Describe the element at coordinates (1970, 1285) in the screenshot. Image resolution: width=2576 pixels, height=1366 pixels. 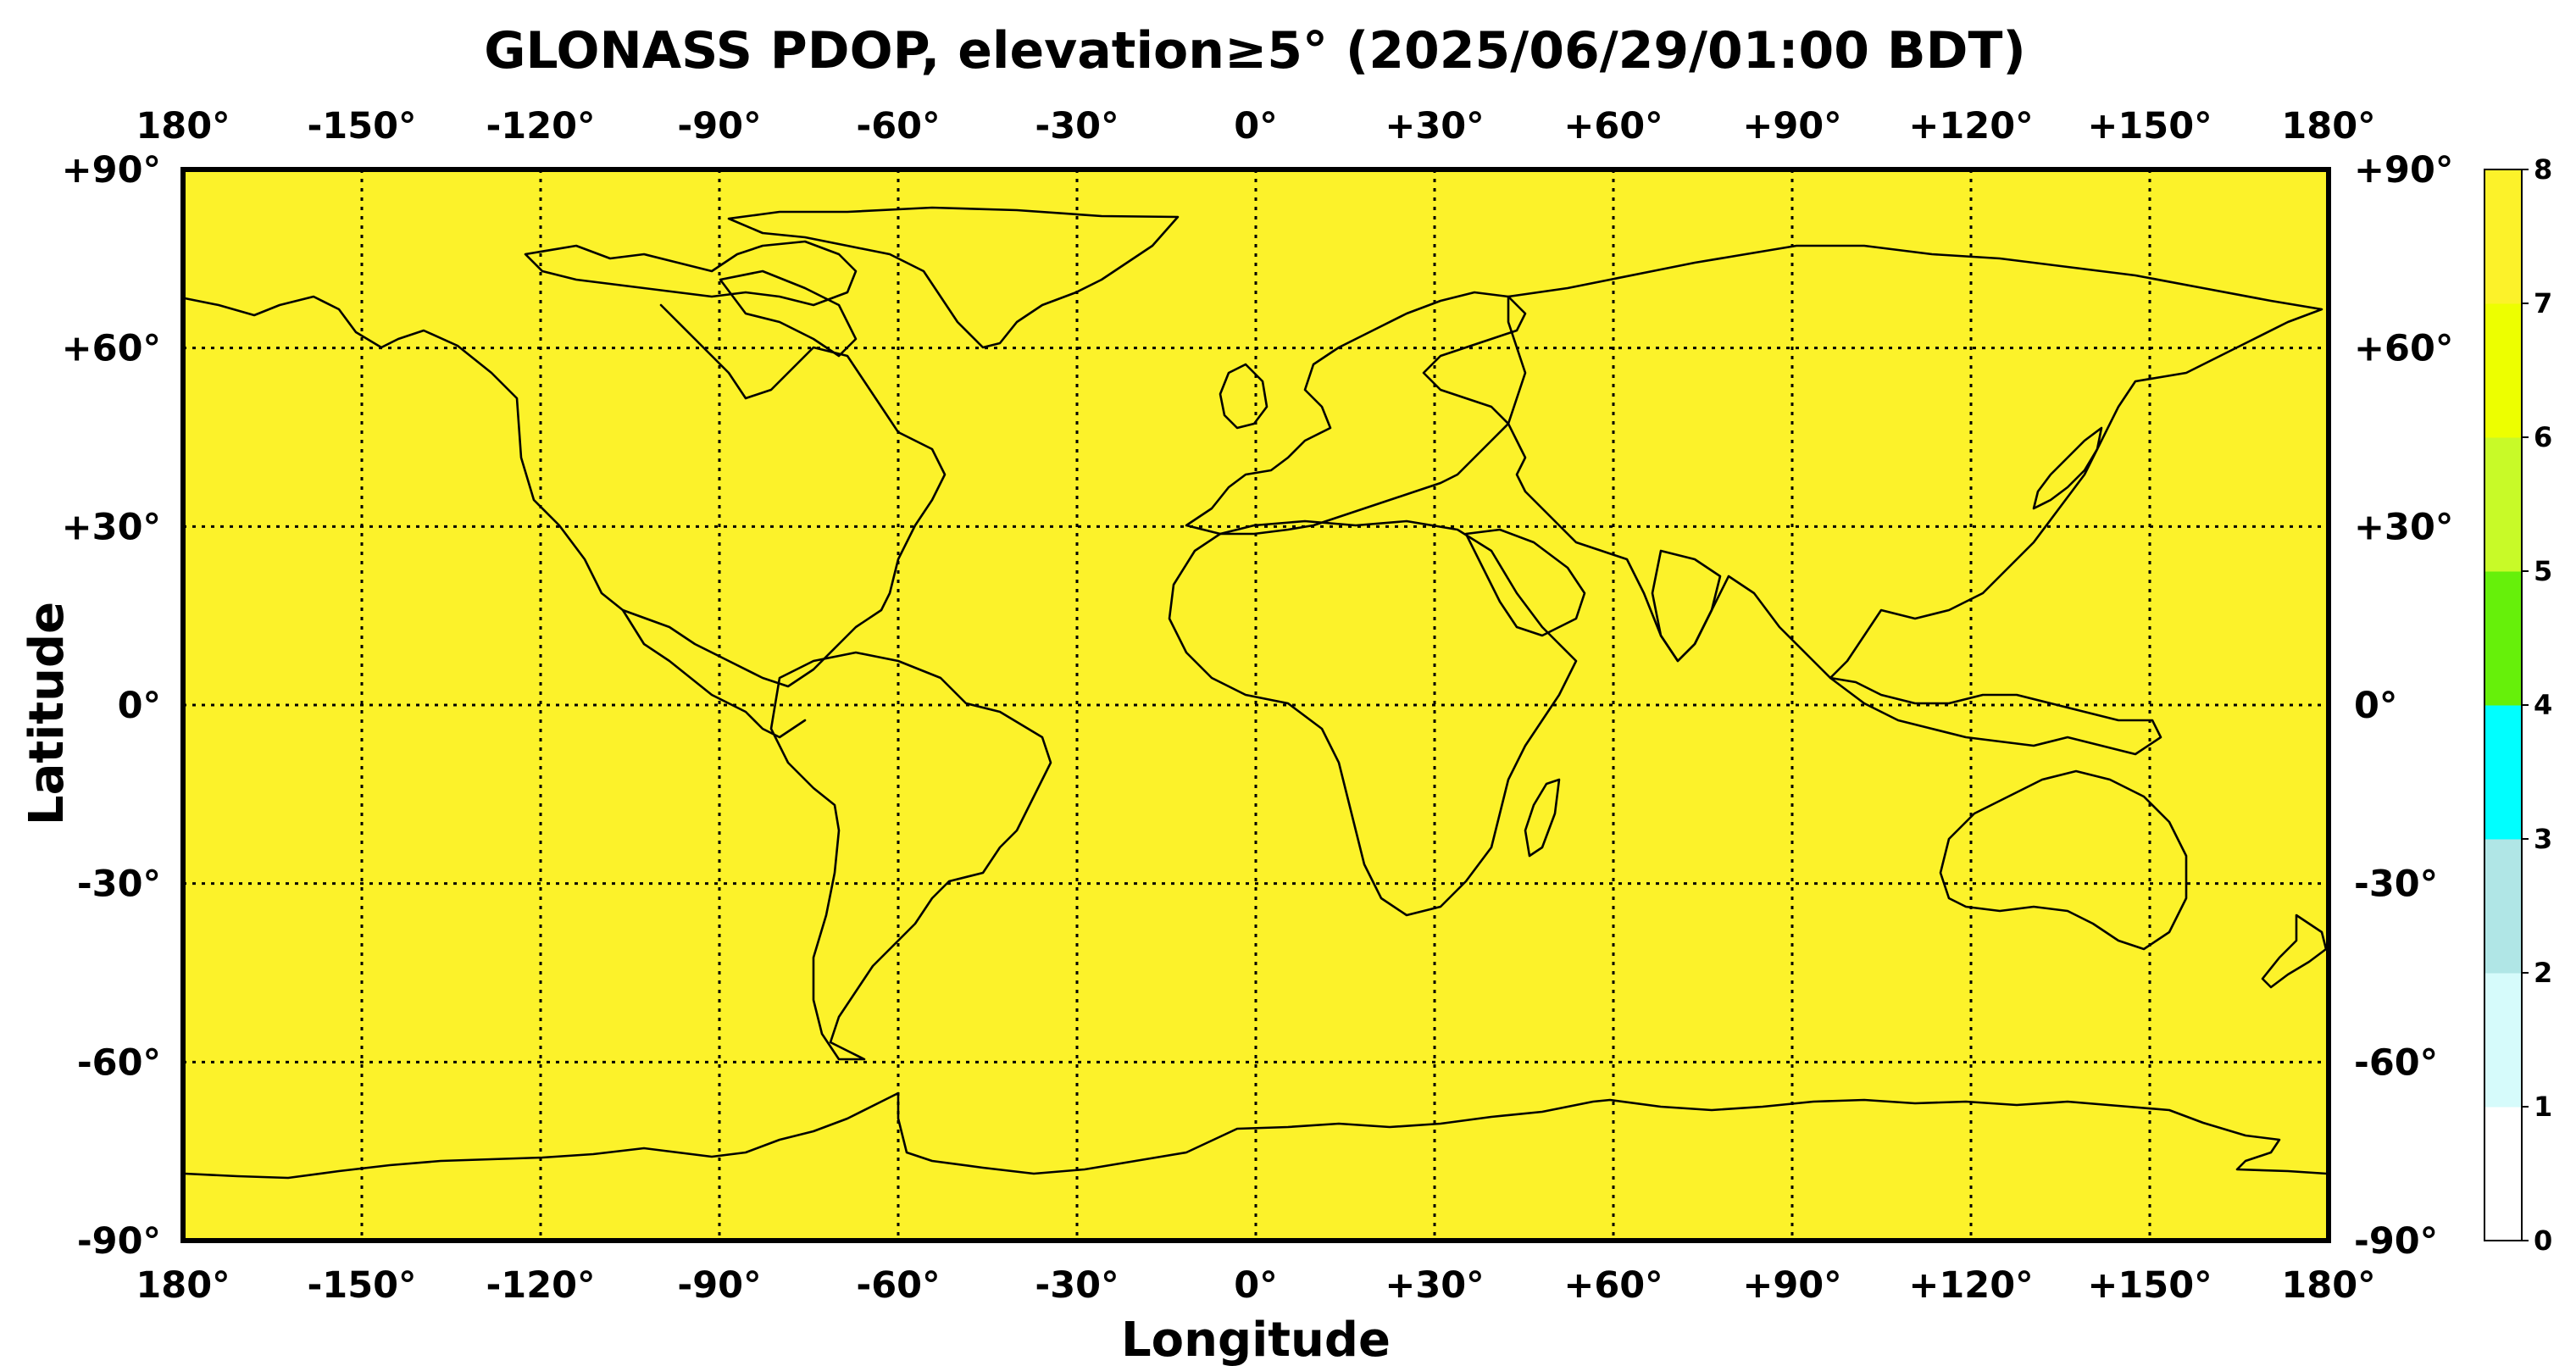
I see `lon-tick-label-bottom: +120°` at that location.